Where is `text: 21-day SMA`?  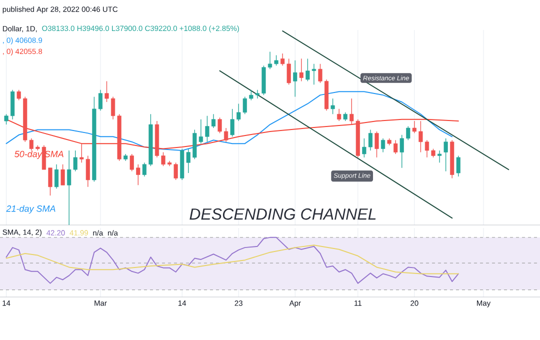 text: 21-day SMA is located at coordinates (31, 209).